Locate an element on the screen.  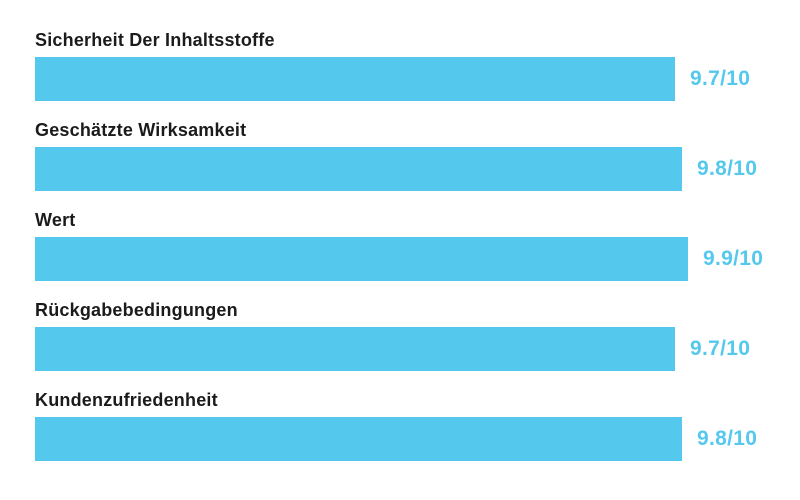
rating-value: 9.9/10 is located at coordinates (733, 258).